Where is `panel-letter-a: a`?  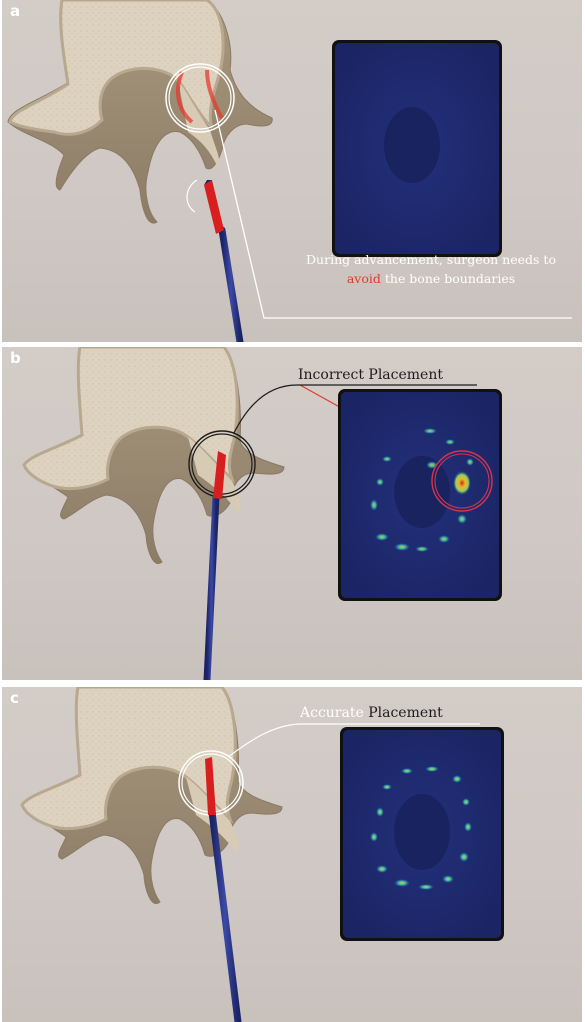
panel-letter-a: a is located at coordinates (15, 11).